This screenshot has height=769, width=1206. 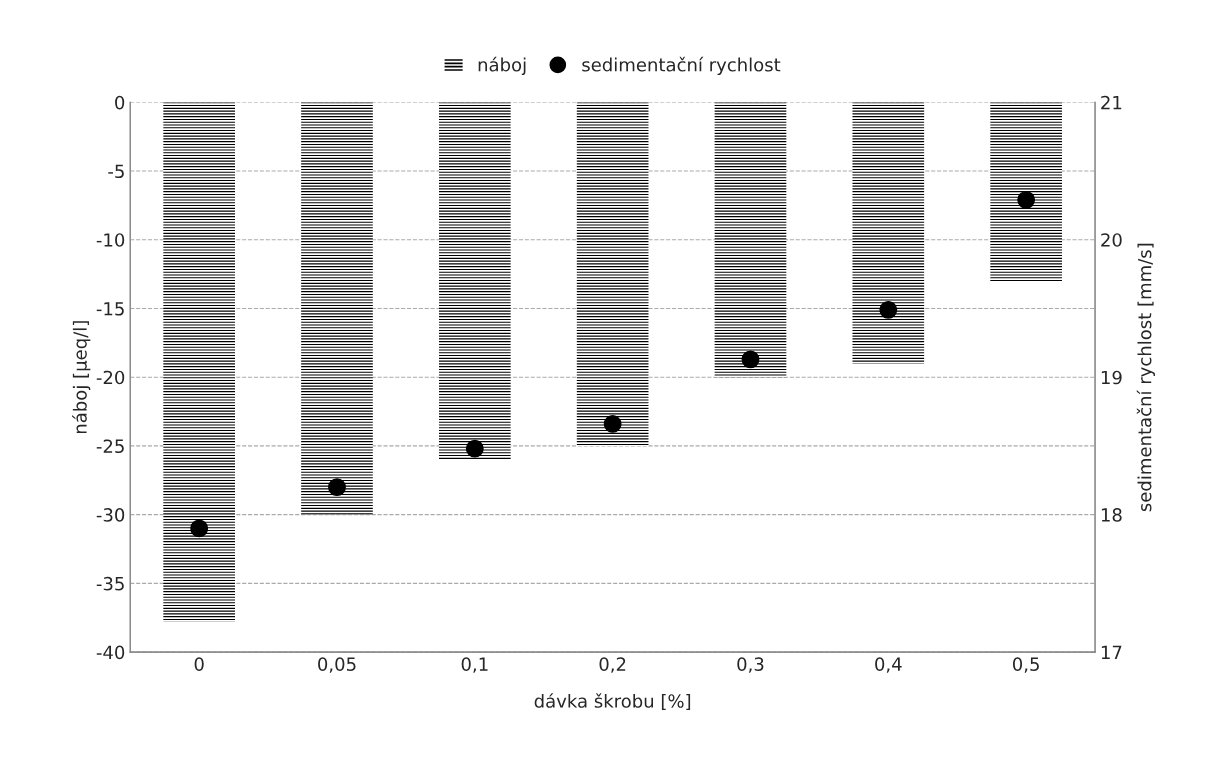 What do you see at coordinates (681, 66) in the screenshot?
I see `legend-label: sedimentační rychlost` at bounding box center [681, 66].